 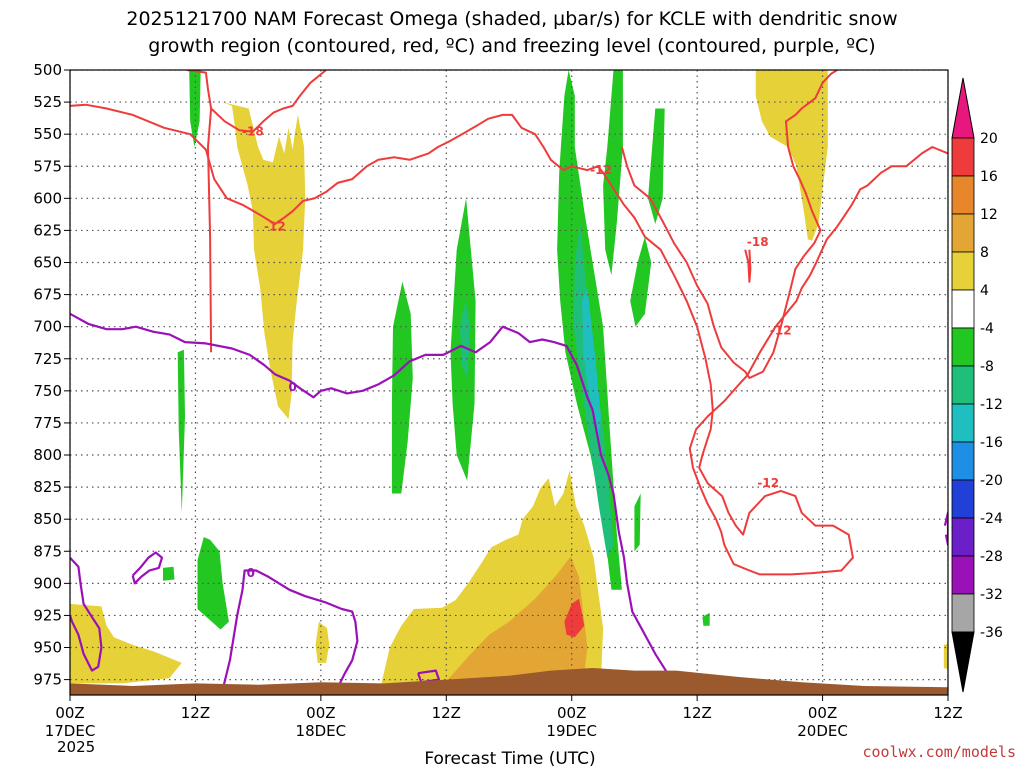 I want to click on colorbar-label: 16, so click(x=989, y=177).